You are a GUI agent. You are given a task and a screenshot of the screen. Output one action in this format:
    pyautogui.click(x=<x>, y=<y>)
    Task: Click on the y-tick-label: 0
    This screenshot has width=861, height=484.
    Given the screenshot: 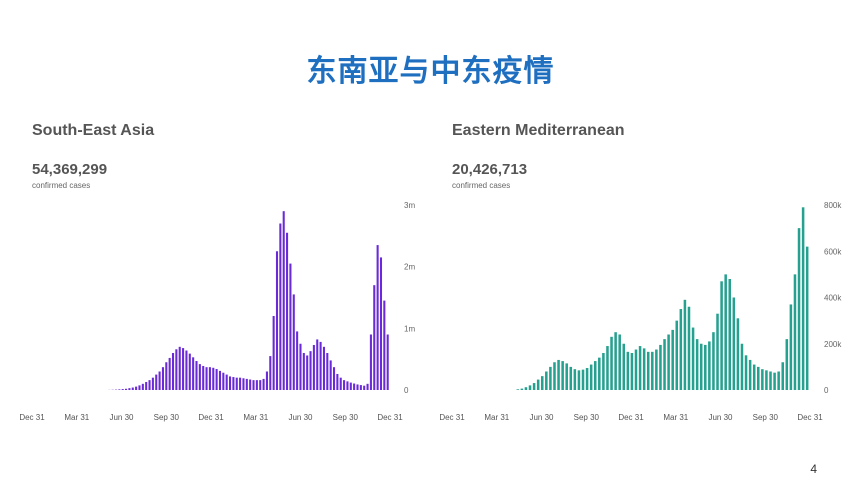 What is the action you would take?
    pyautogui.click(x=406, y=390)
    